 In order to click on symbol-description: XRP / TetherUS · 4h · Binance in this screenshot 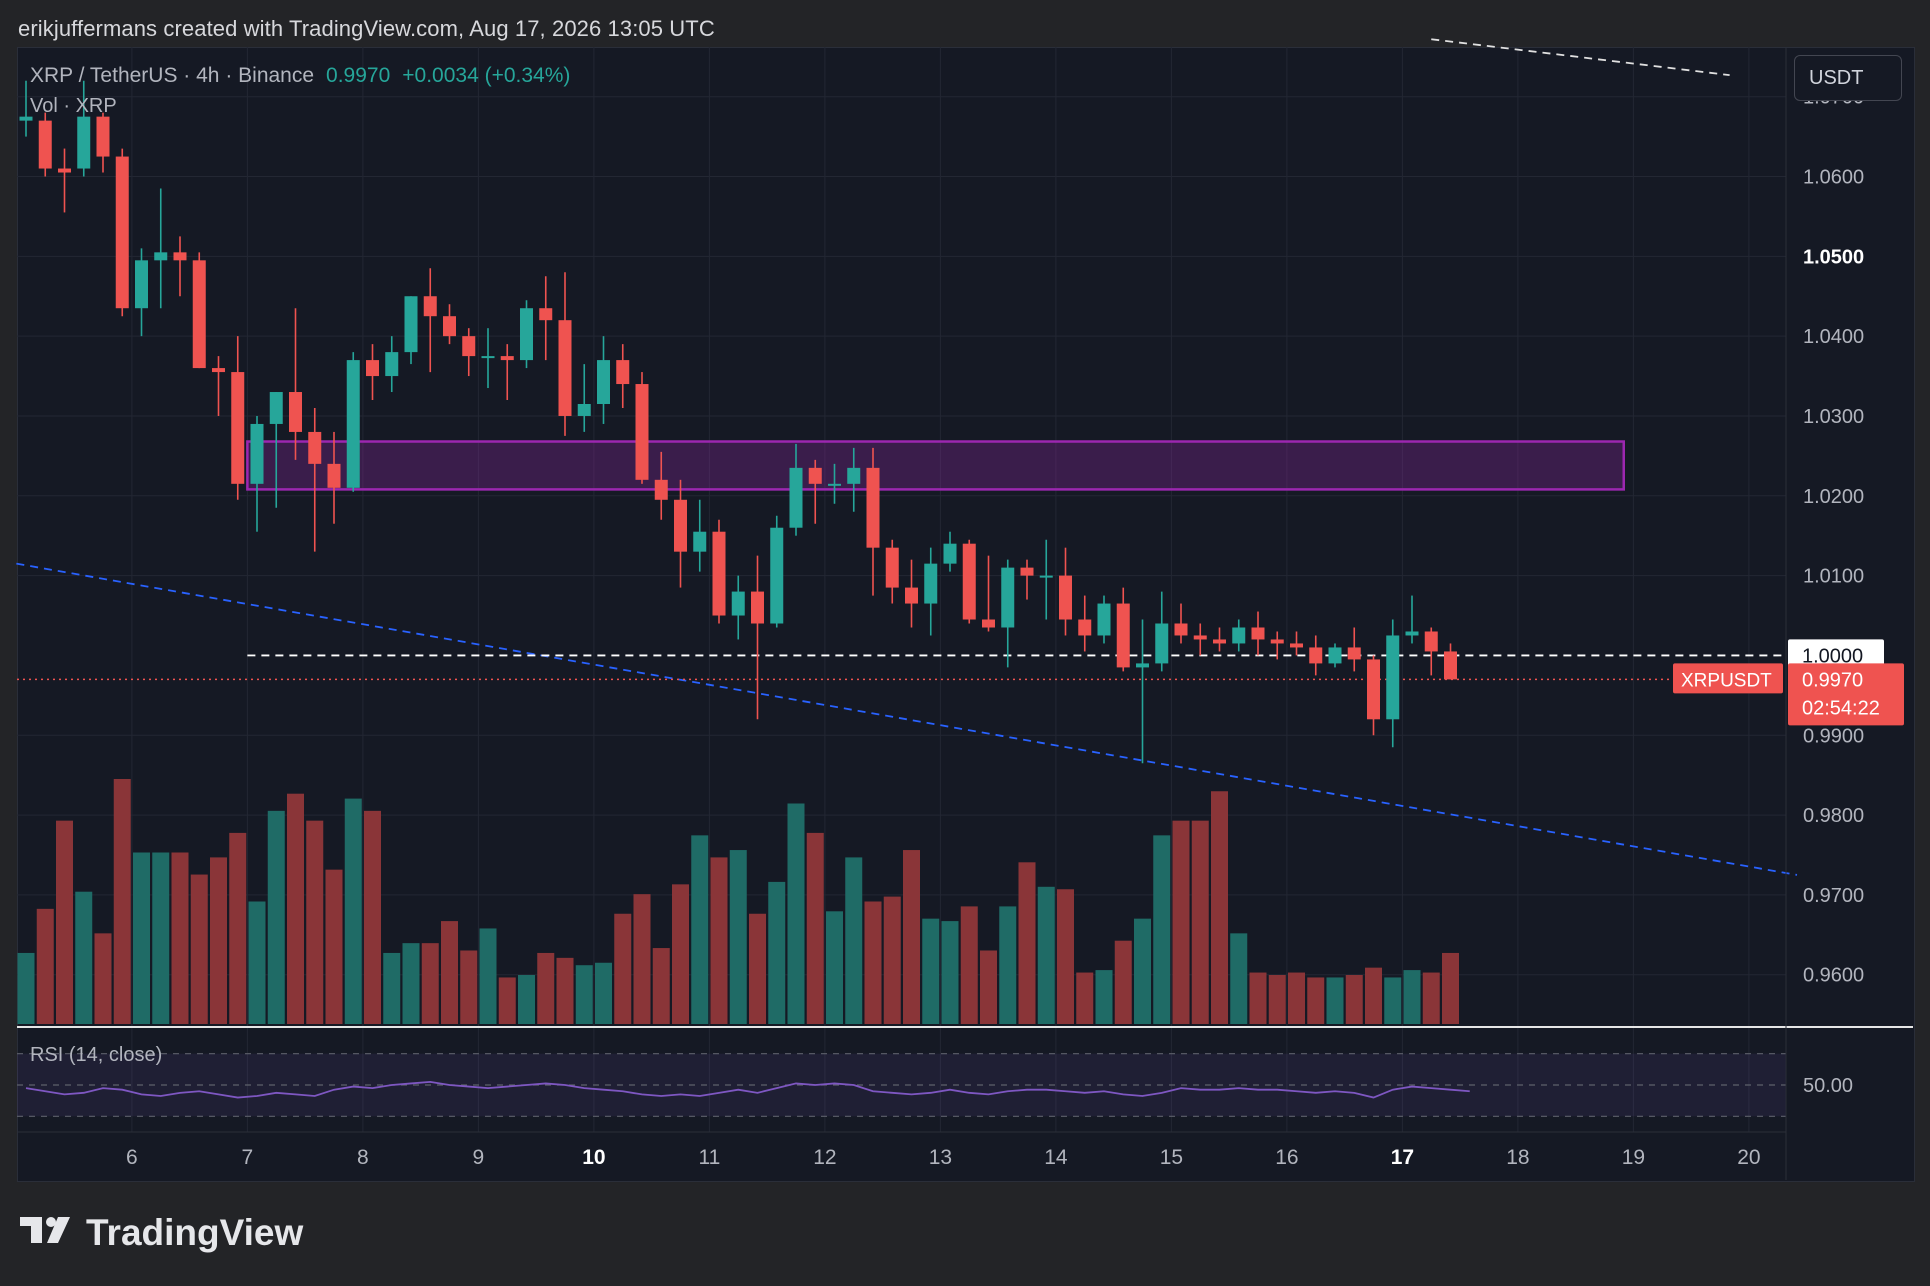, I will do `click(172, 75)`.